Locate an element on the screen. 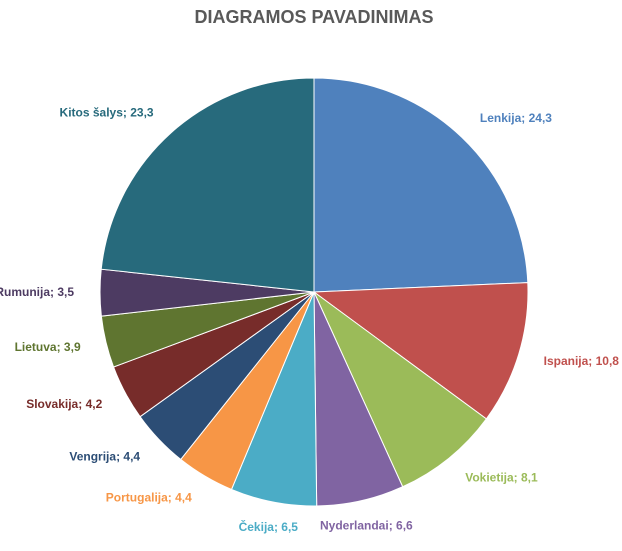 Image resolution: width=622 pixels, height=551 pixels. data-label: Portugalija; 4,4 is located at coordinates (149, 498).